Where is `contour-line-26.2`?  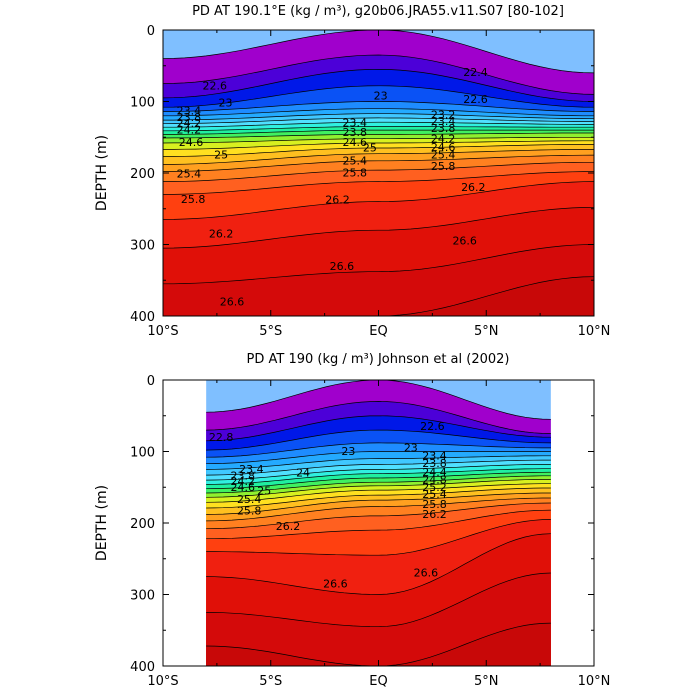
contour-line-26.2 is located at coordinates (378, 537).